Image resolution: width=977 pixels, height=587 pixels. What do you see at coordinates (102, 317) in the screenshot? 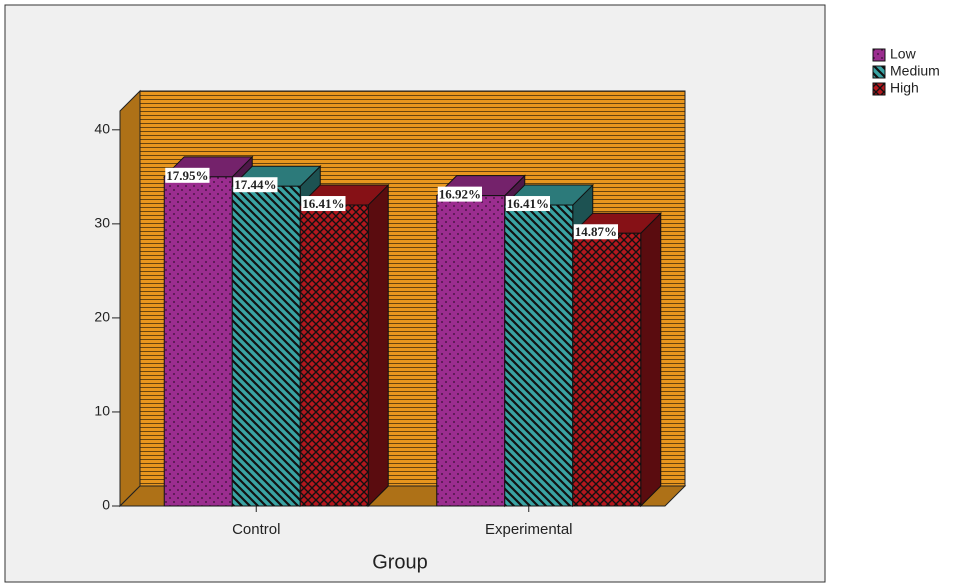
I see `y-tick-label: 20` at bounding box center [102, 317].